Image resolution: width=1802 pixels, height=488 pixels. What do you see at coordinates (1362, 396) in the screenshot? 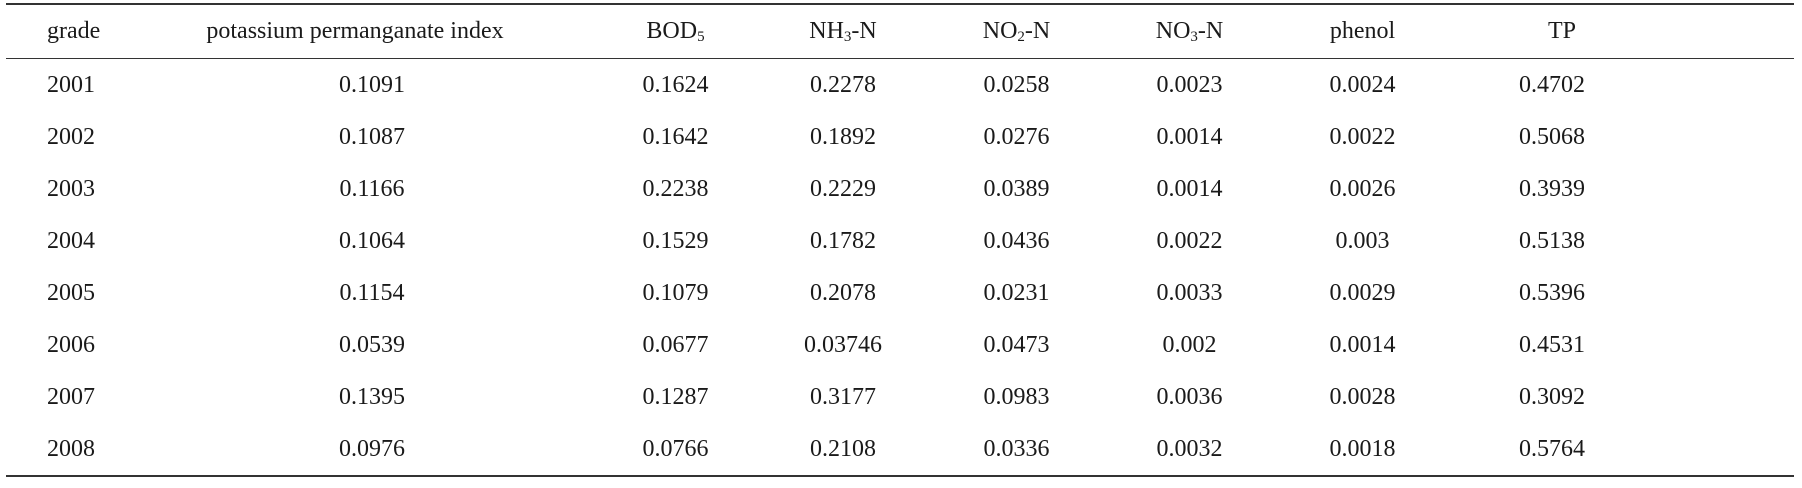
I see `cell-phenol: 0.0028` at bounding box center [1362, 396].